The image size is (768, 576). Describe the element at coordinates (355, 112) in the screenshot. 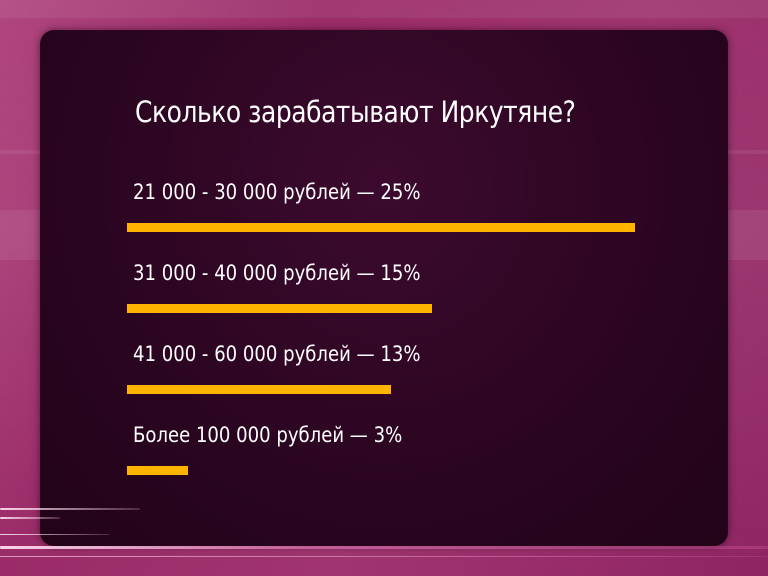

I see `chart-title: Сколько зарабатывают Иркутяне?` at that location.